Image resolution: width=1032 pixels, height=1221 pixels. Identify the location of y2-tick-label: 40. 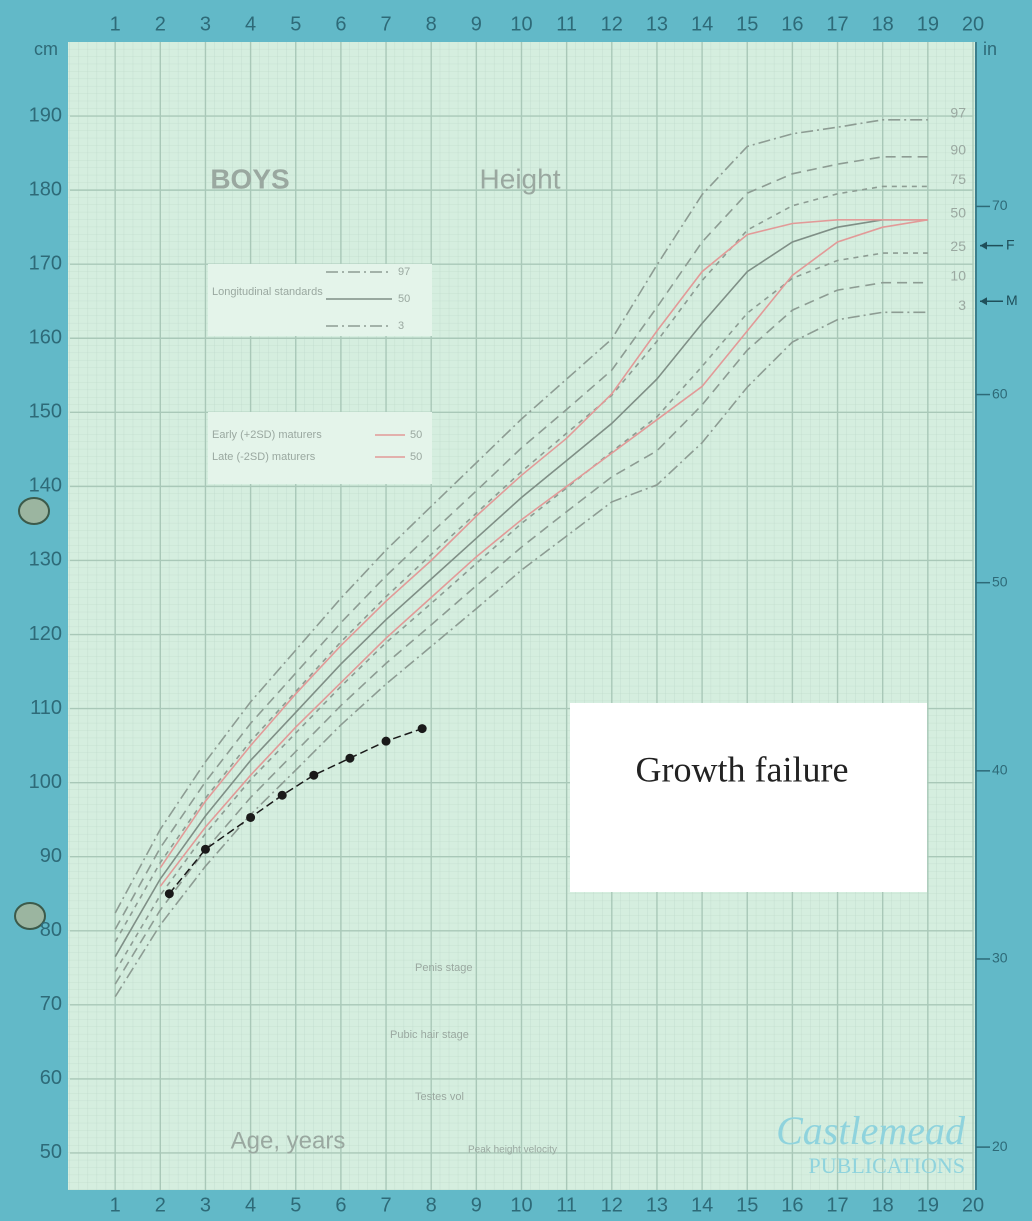
(1000, 770).